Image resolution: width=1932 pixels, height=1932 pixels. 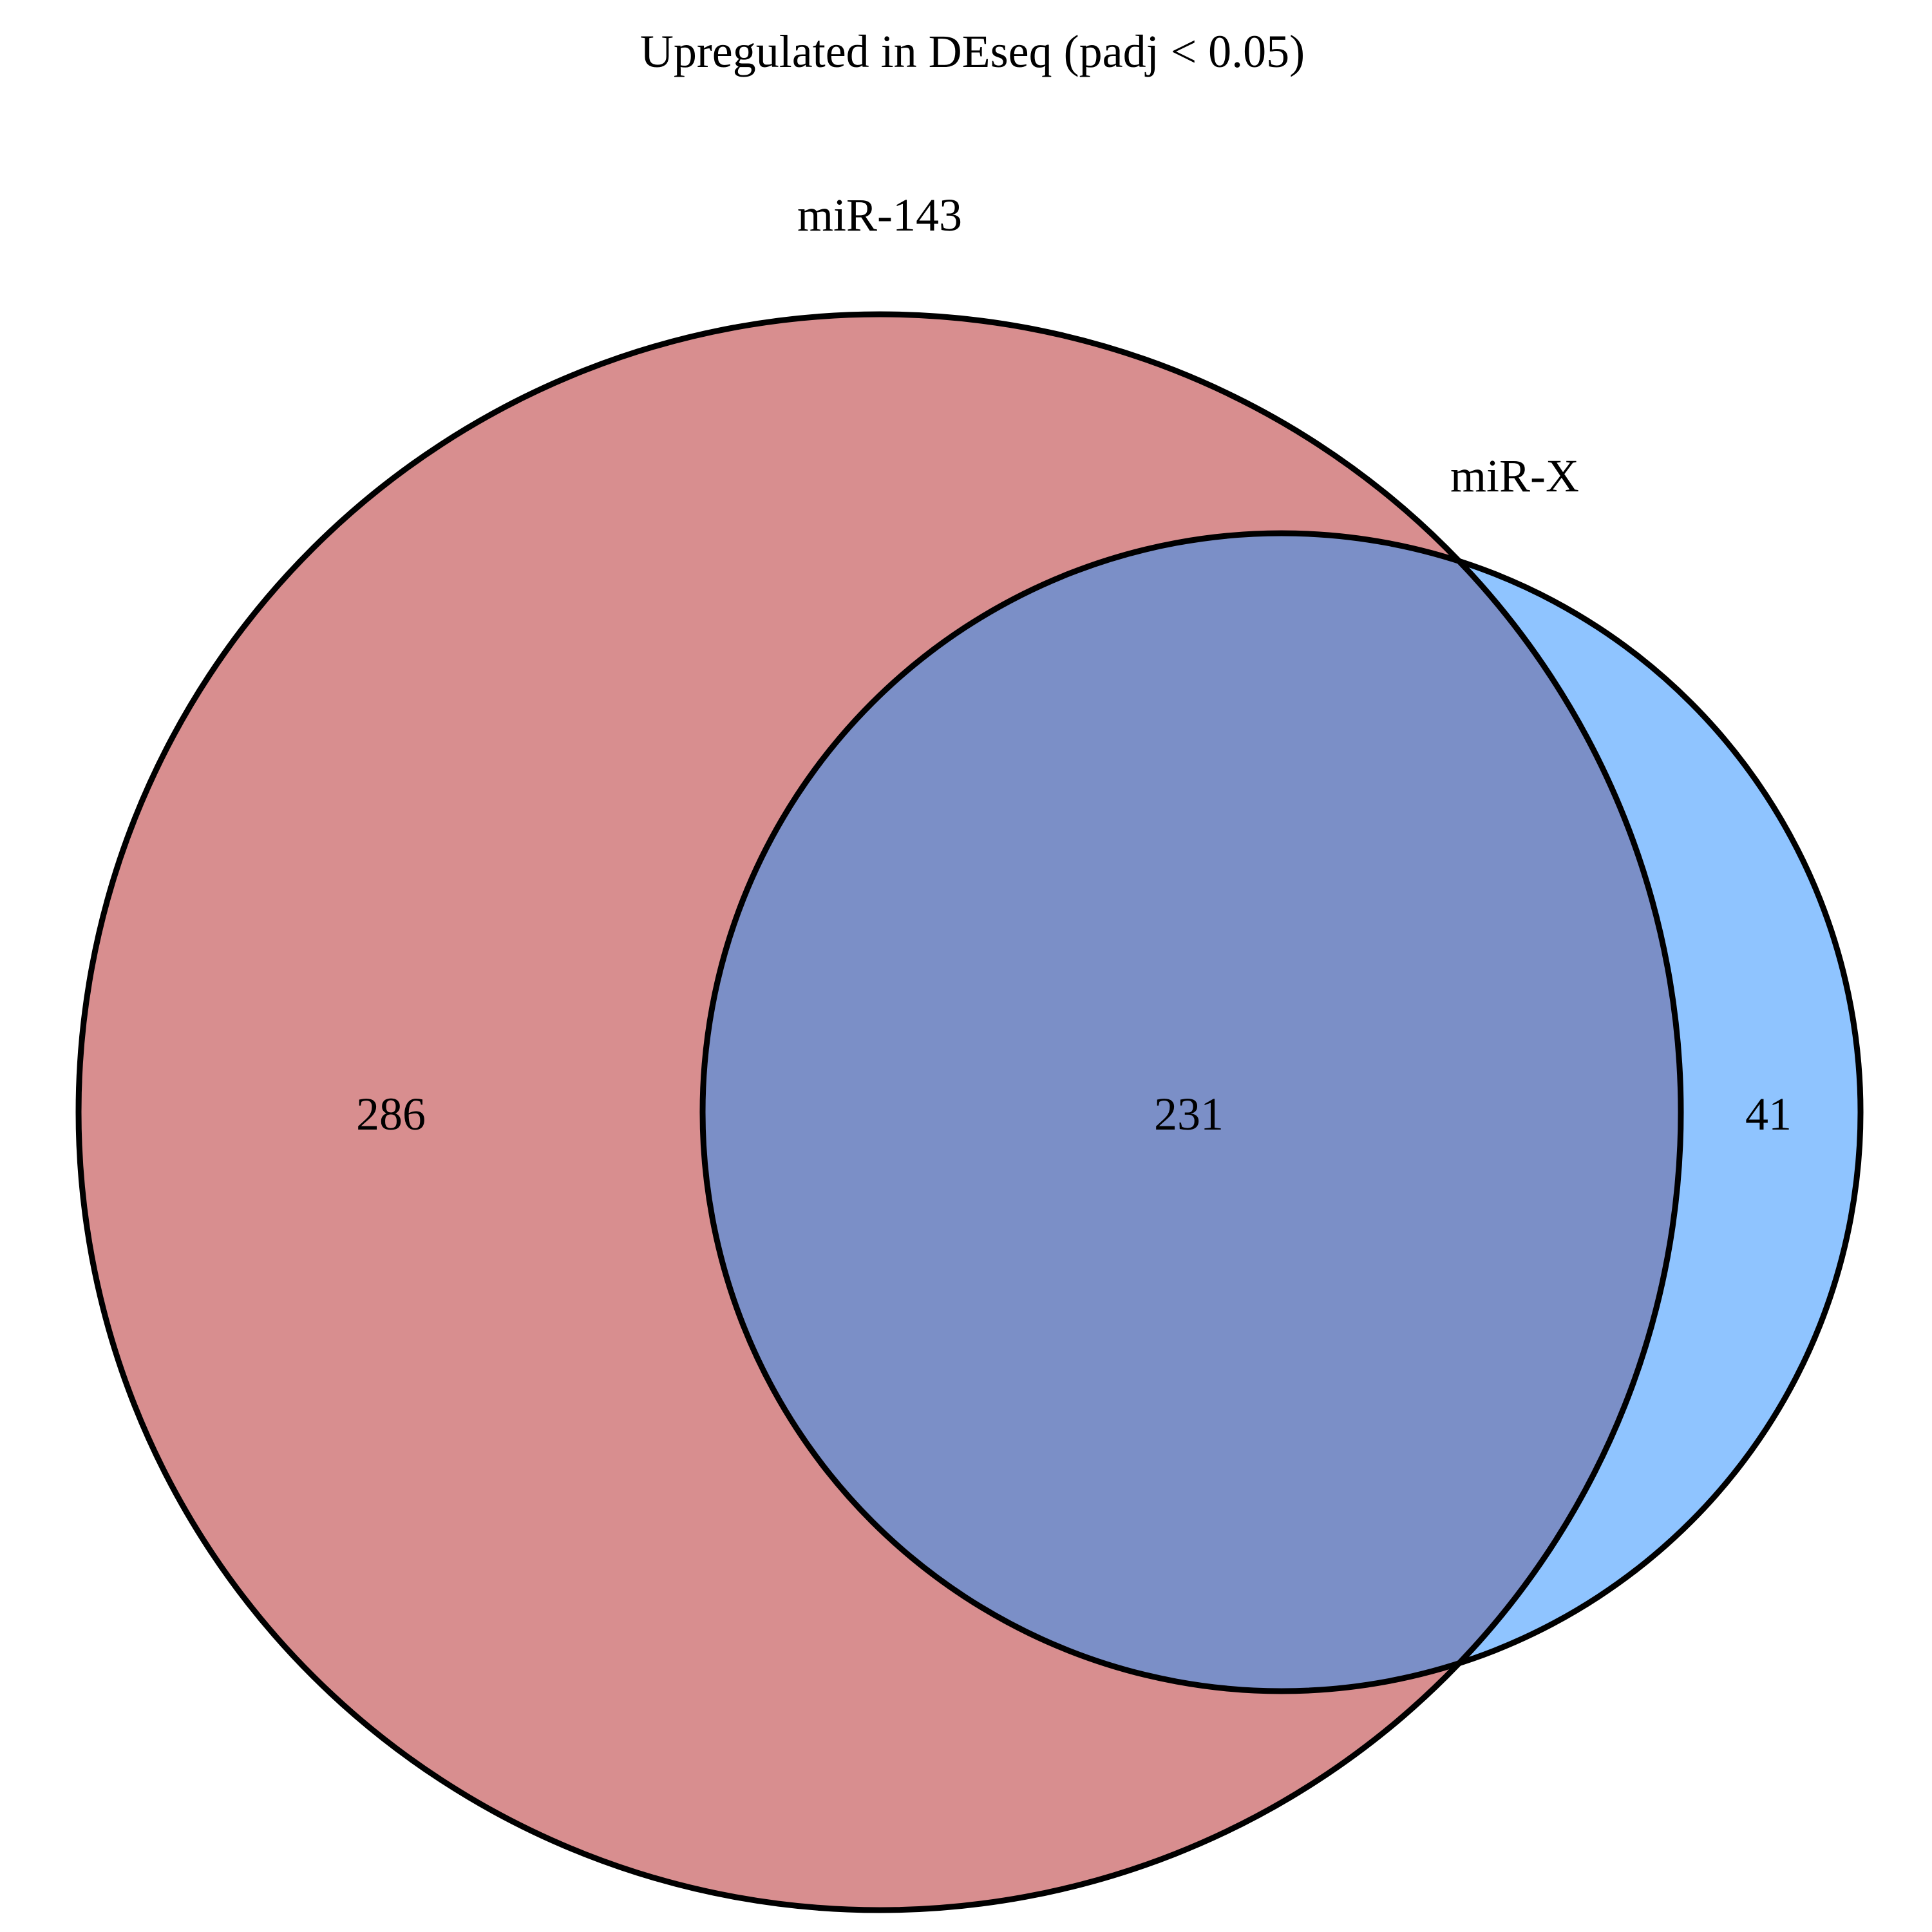 What do you see at coordinates (391, 1114) in the screenshot?
I see `count-only-a: 286` at bounding box center [391, 1114].